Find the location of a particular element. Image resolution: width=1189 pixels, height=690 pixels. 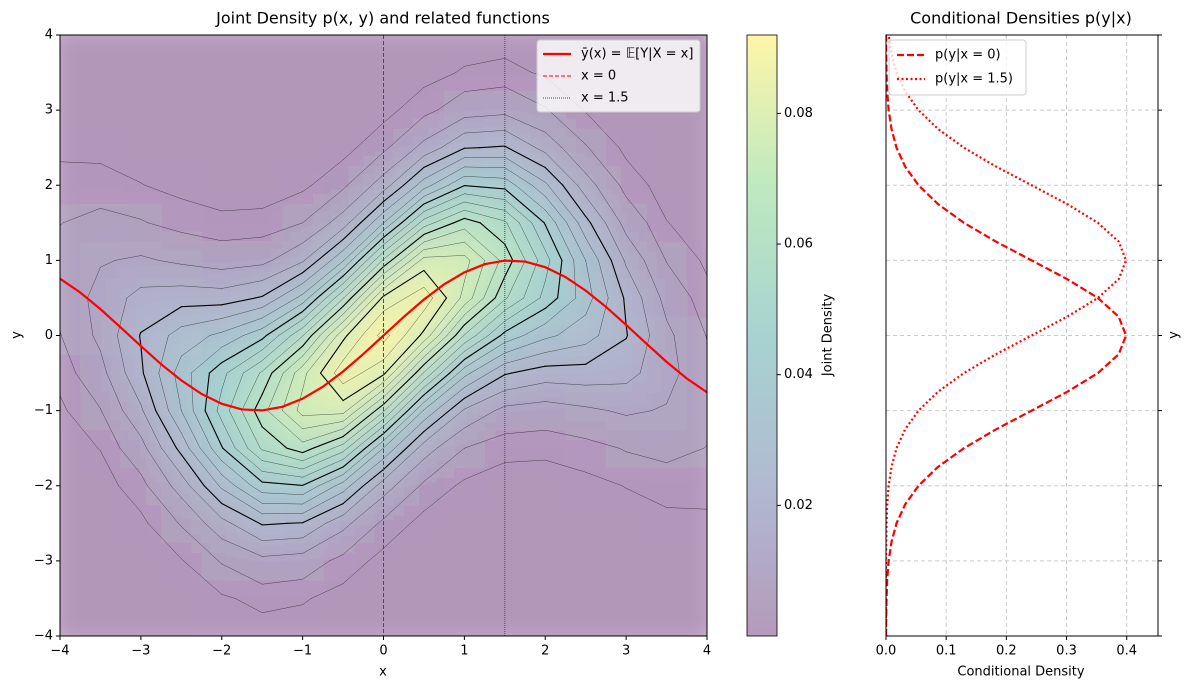

legend-label: x = 1.5 is located at coordinates (605, 98).